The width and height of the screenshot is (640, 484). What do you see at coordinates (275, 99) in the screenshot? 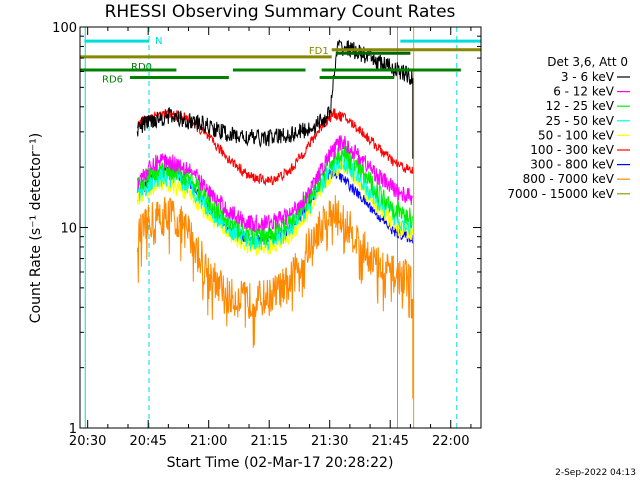
I see `series-line-3-6kev` at bounding box center [275, 99].